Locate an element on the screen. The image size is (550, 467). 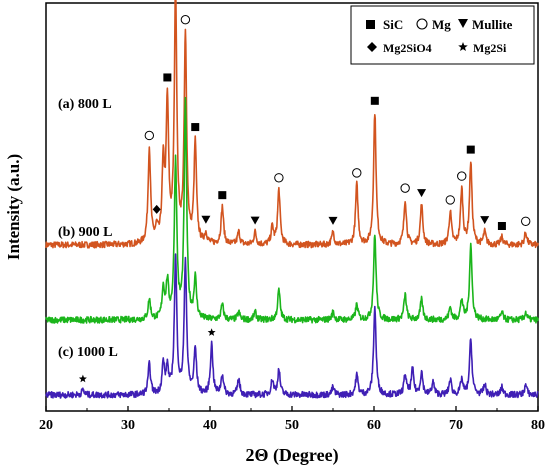
series-labels-layer: (a) 800 L (b) 900 L (c) 1000 L is located at coordinates (88, 228).